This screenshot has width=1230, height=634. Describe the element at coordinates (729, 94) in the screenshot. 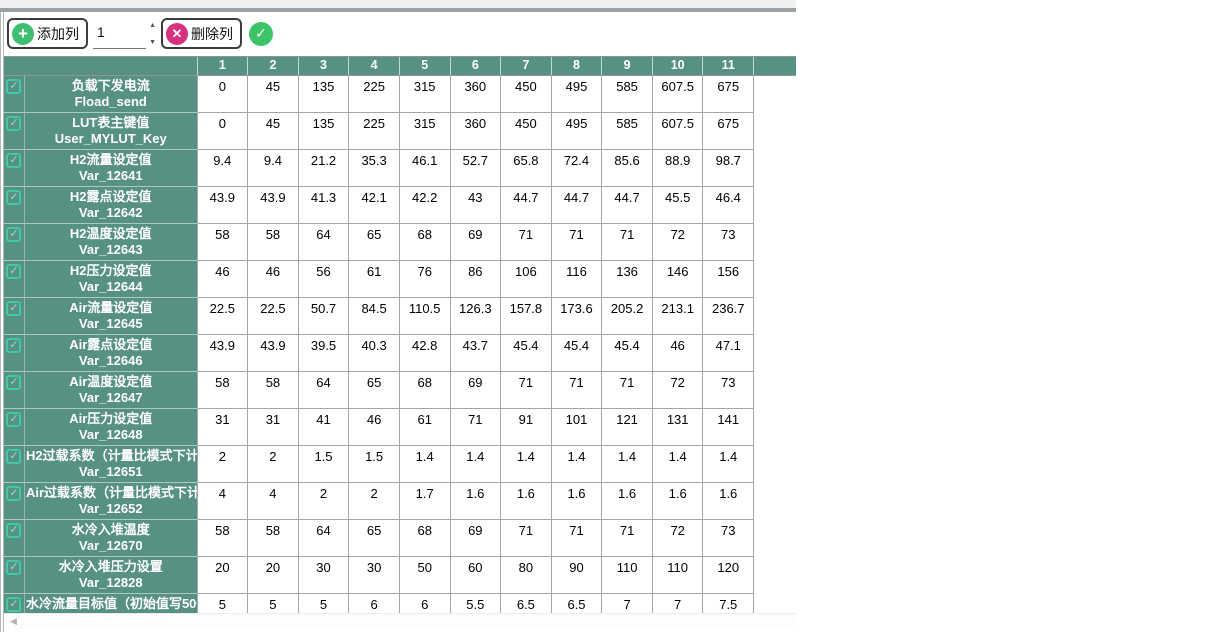

I see `cell: 675` at that location.